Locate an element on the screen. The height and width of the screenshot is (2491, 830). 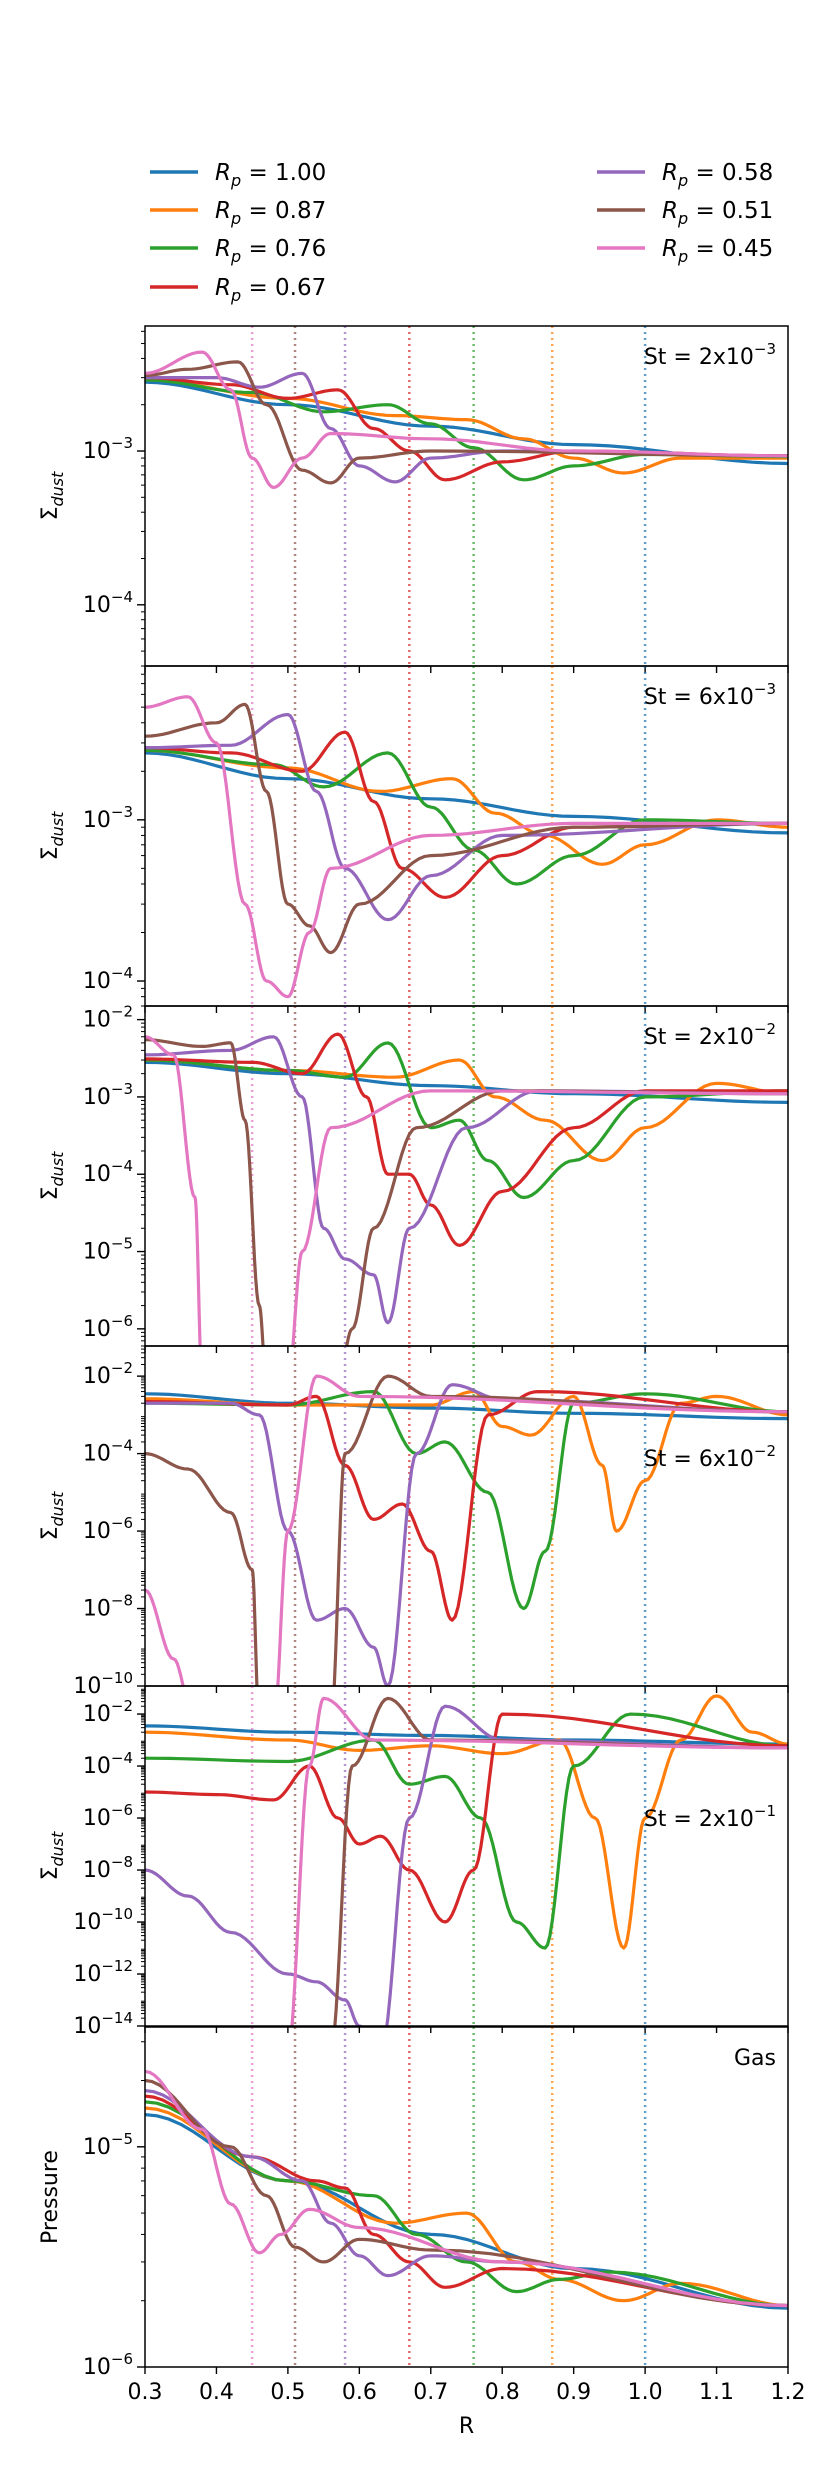
legend-label: Rp = 0.76 is located at coordinates (270, 251).